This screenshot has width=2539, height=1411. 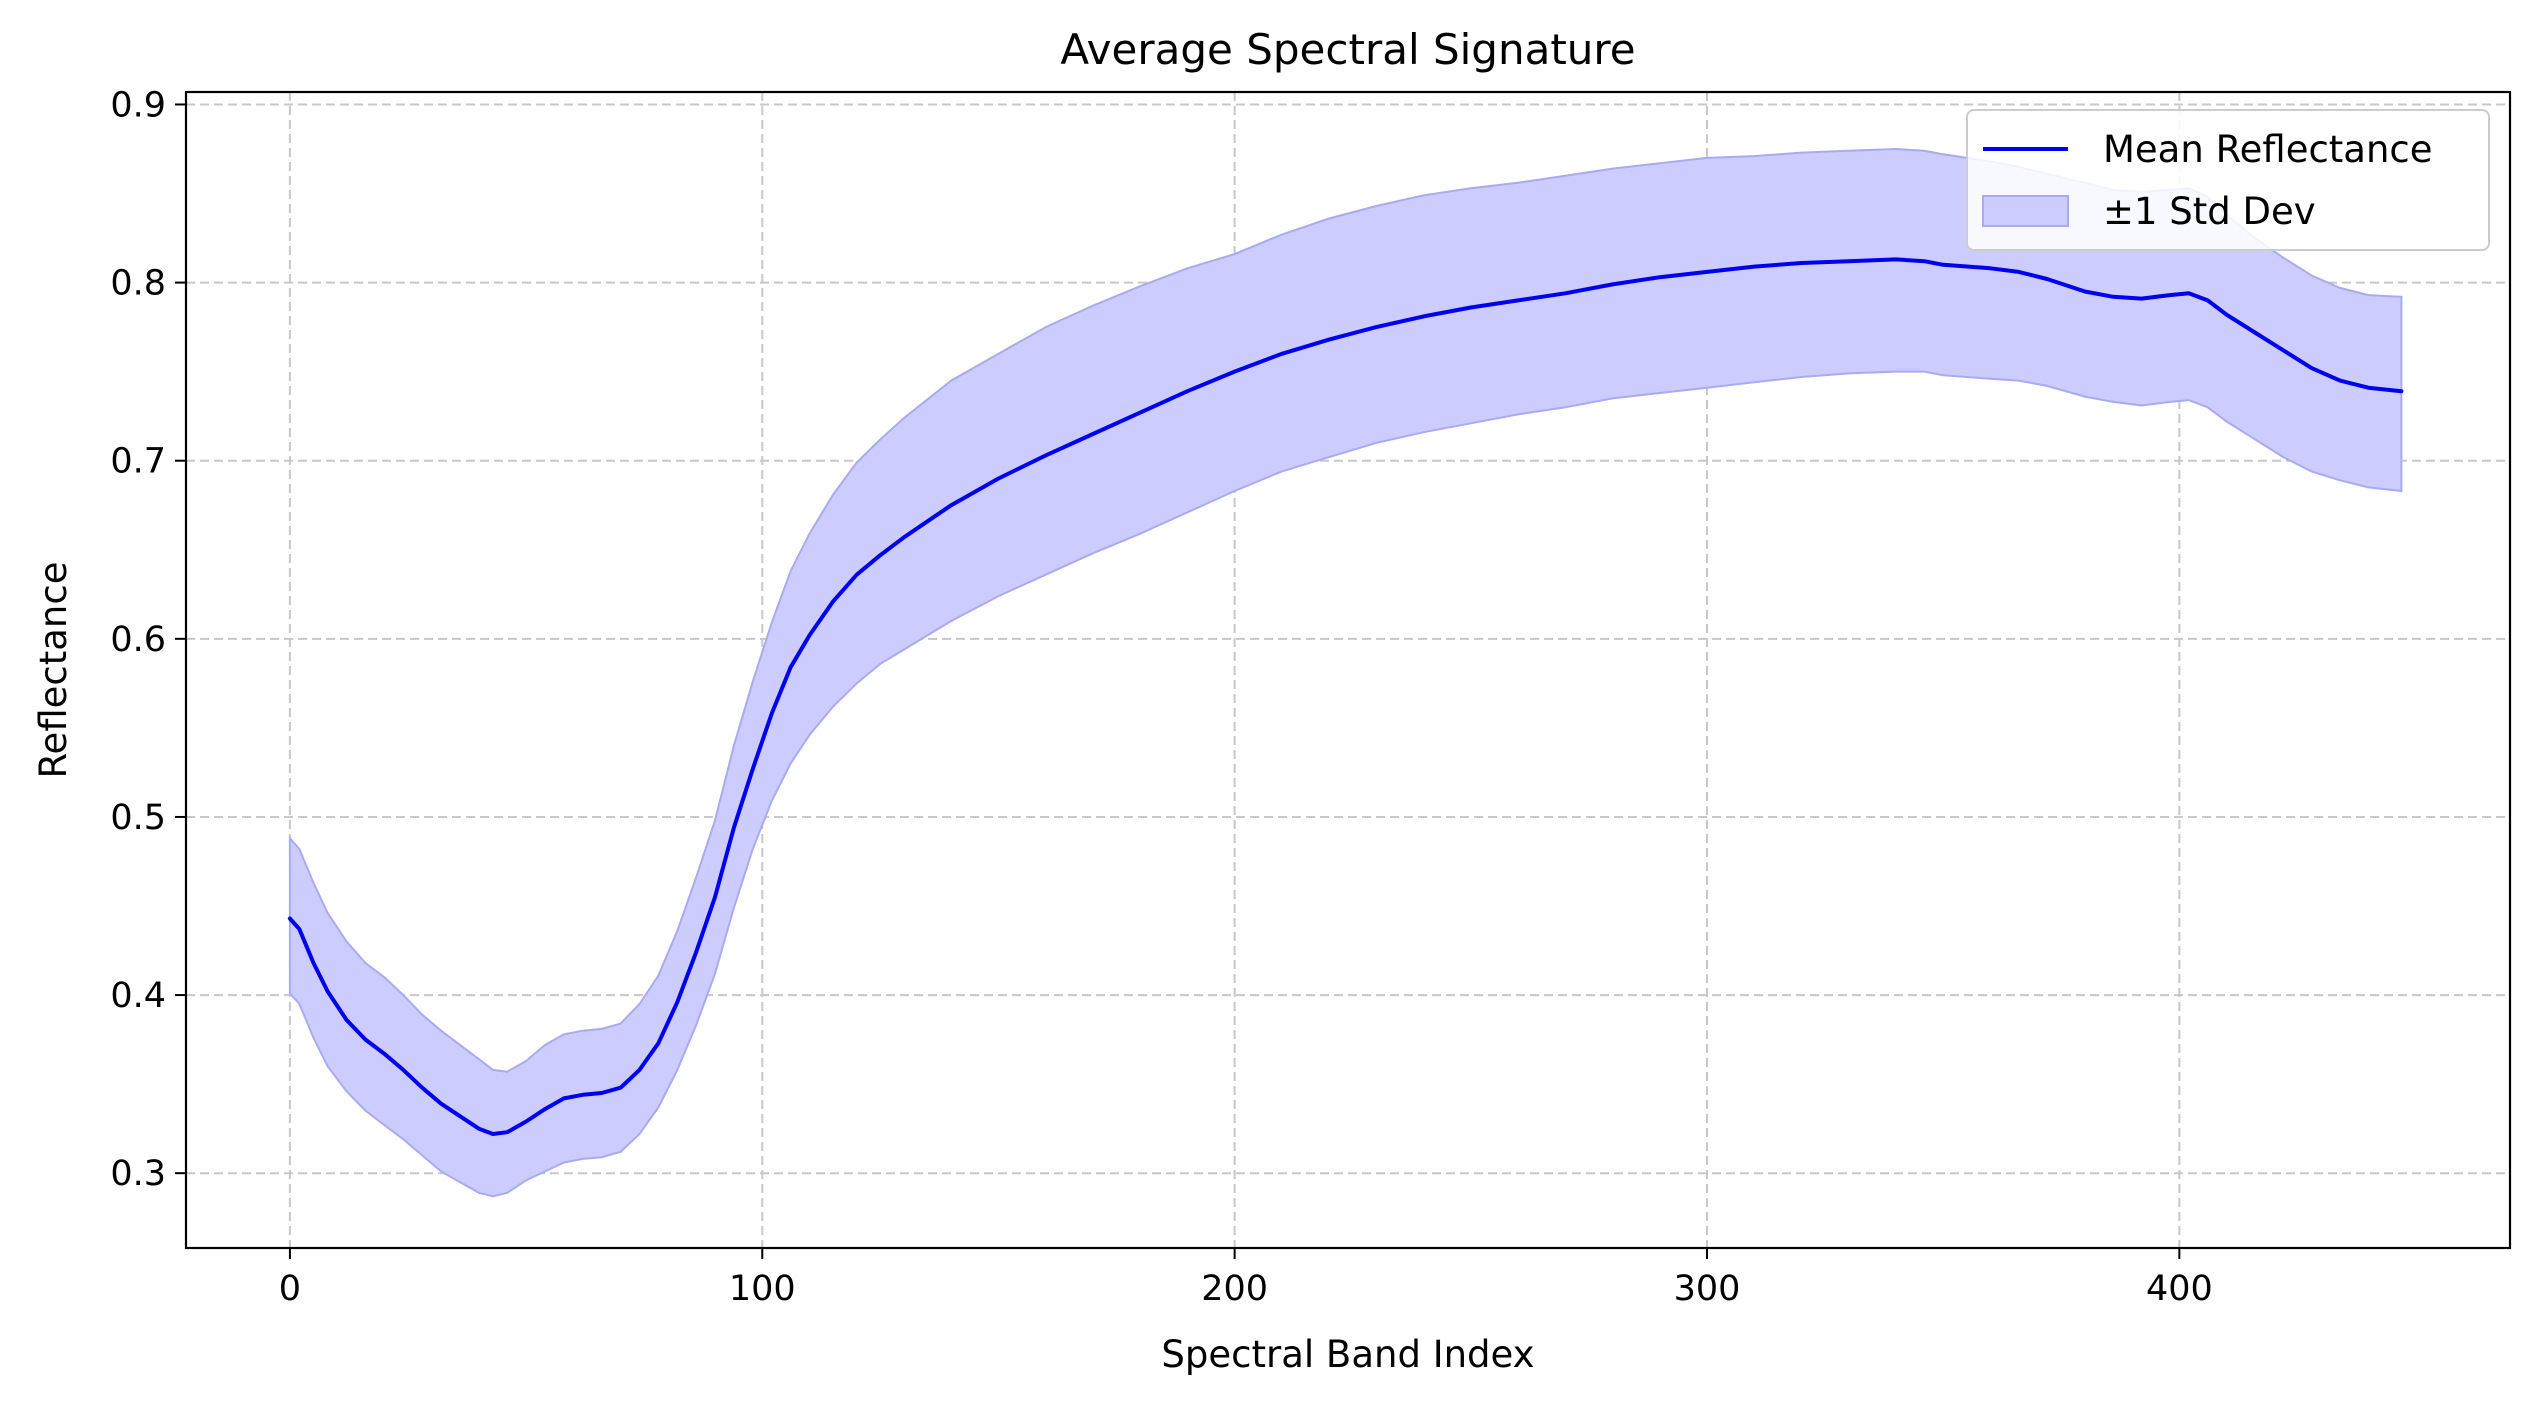 I want to click on x-tick-label: 100, so click(x=762, y=1289).